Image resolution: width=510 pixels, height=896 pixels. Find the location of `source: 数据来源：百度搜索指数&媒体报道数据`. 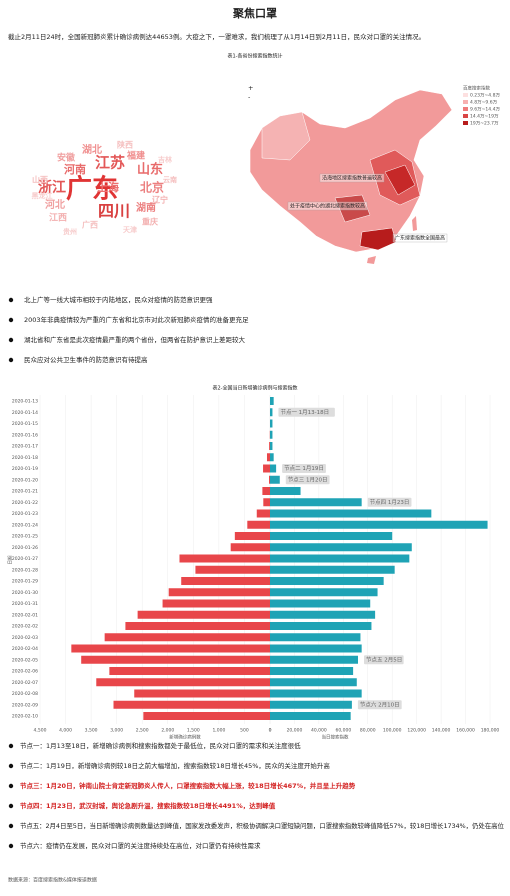

source: 数据来源：百度搜索指数&媒体报道数据 is located at coordinates (52, 880).